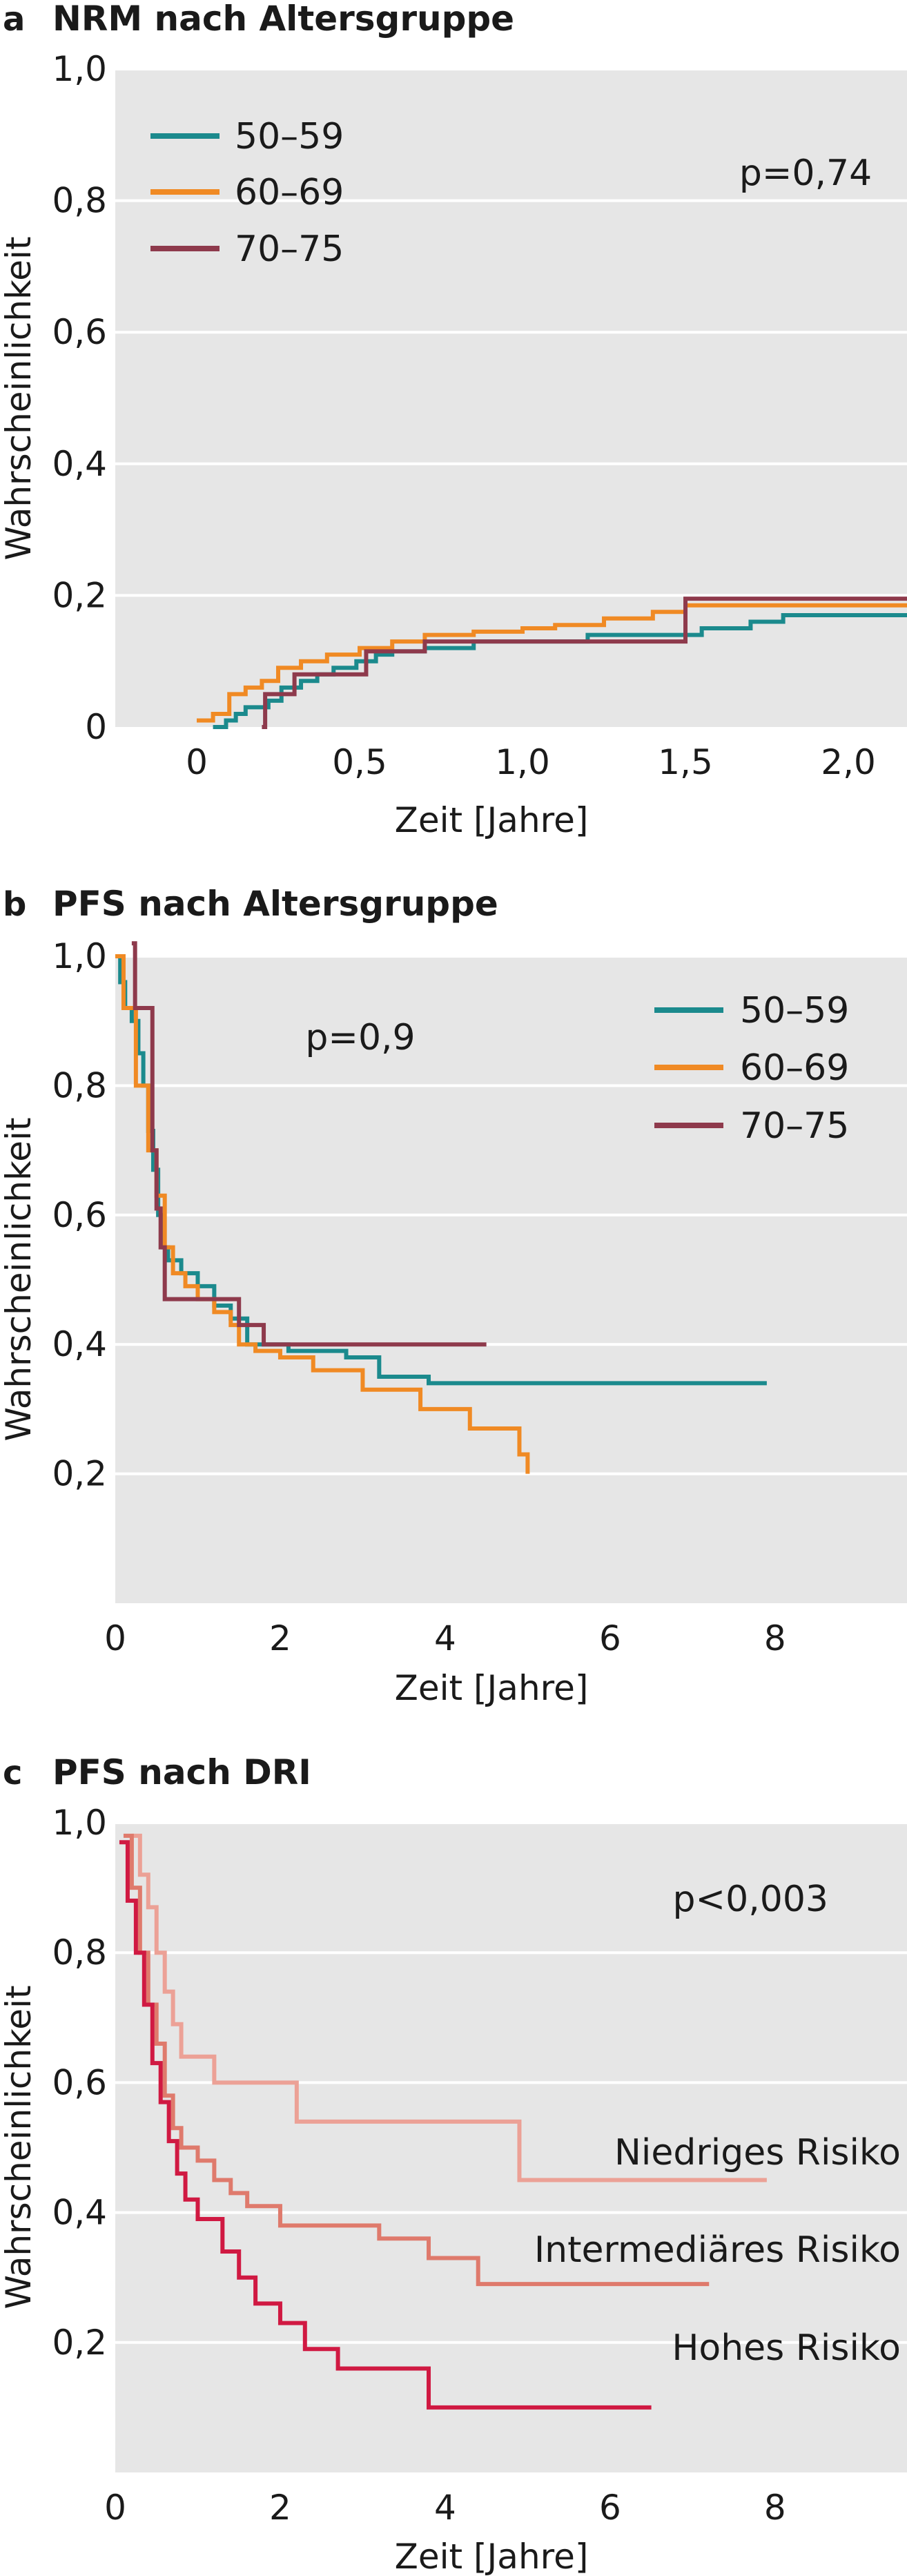 This screenshot has width=907, height=2576. Describe the element at coordinates (96, 727) in the screenshot. I see `y-tick-label-a-0: 0` at that location.